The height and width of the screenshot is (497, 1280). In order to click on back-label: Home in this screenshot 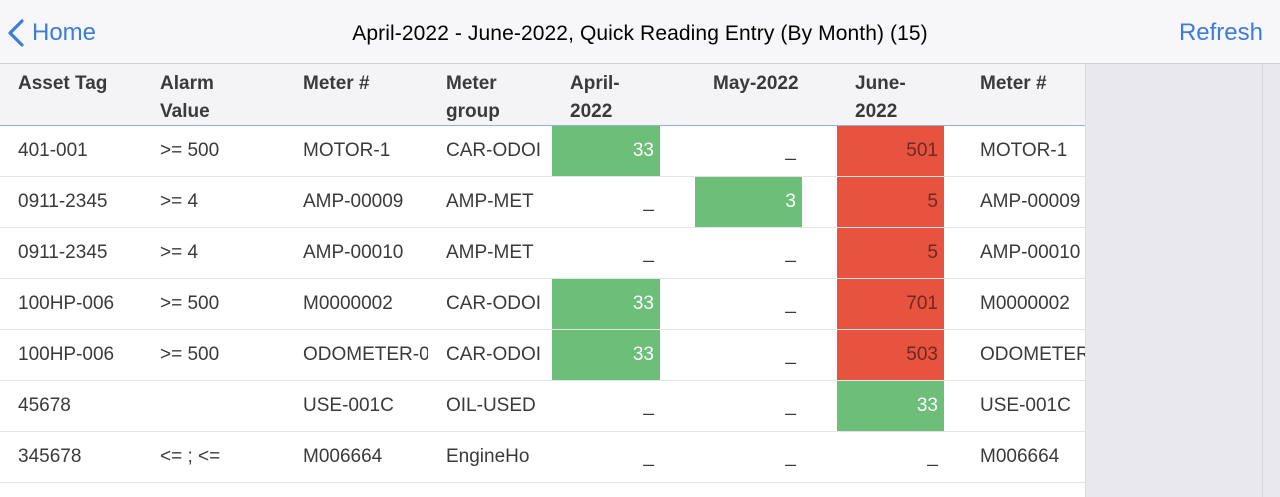, I will do `click(64, 32)`.